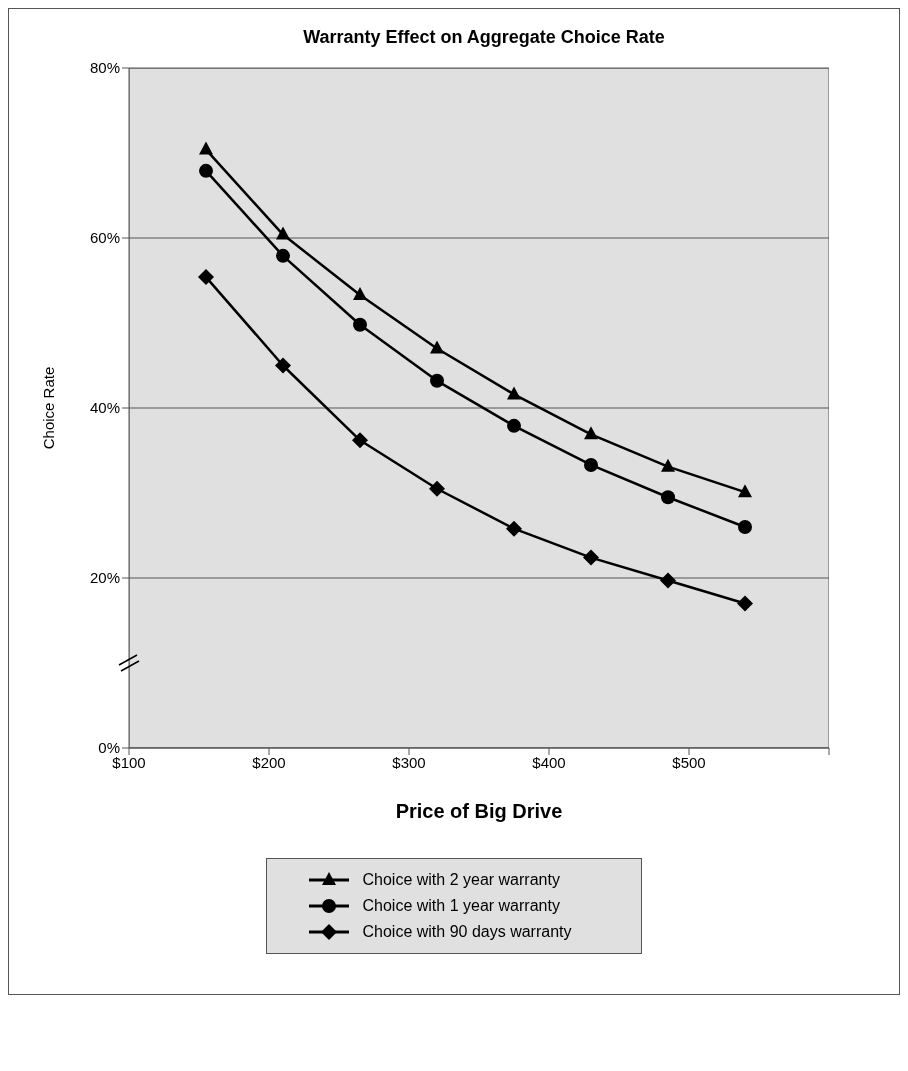 Image resolution: width=908 pixels, height=1071 pixels. Describe the element at coordinates (461, 906) in the screenshot. I see `legend-label: Choice with 1 year warranty` at that location.